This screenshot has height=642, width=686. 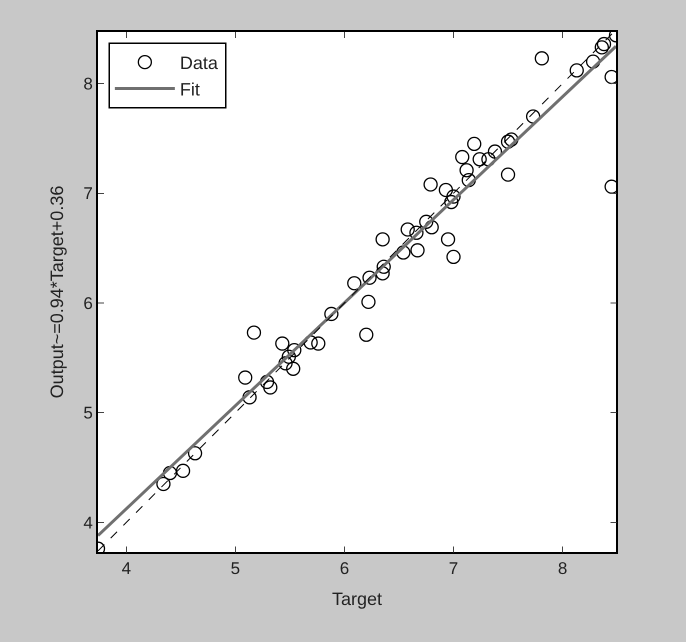 I want to click on x-tick-label: 8, so click(x=563, y=568).